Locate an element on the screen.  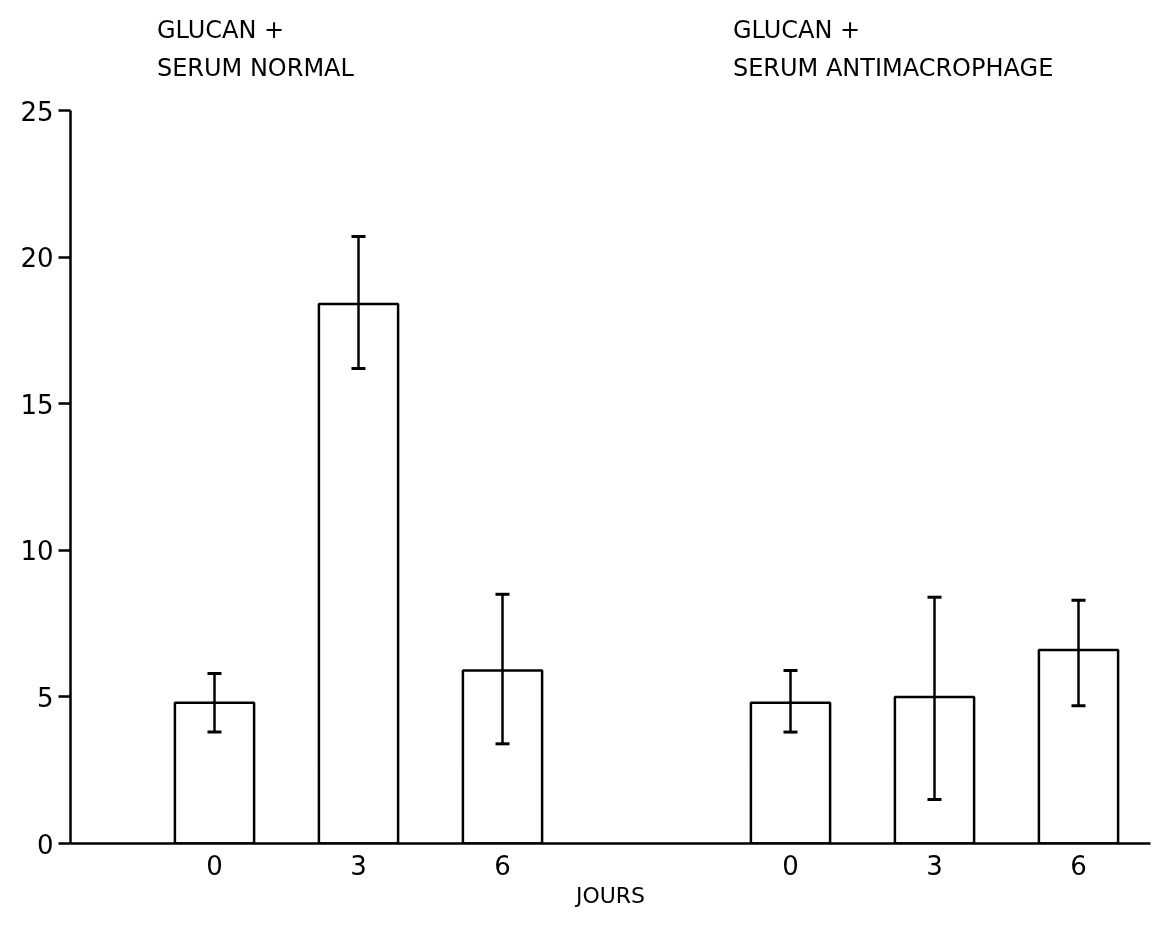
y-tick-label: 20 is located at coordinates (37, 258).